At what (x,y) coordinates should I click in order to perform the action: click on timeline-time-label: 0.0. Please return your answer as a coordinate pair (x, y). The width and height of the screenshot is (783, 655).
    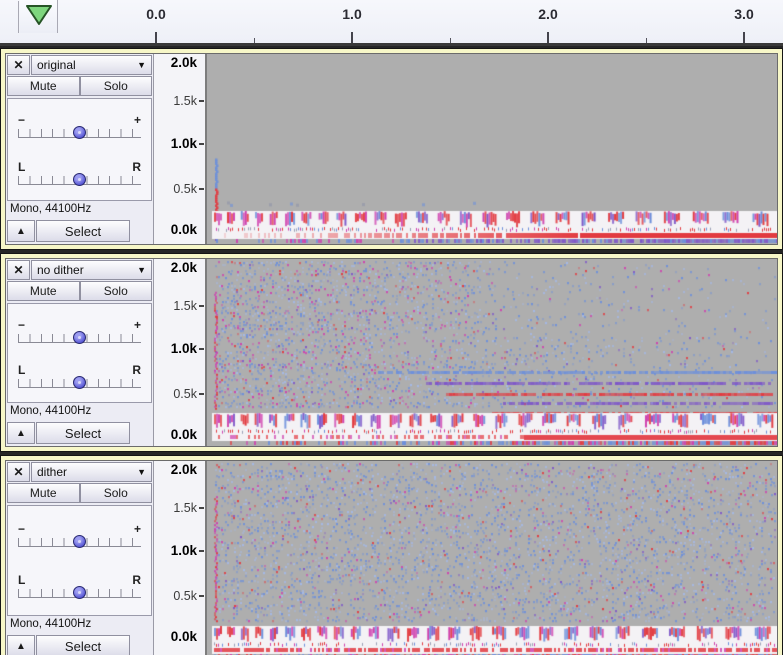
    Looking at the image, I should click on (156, 14).